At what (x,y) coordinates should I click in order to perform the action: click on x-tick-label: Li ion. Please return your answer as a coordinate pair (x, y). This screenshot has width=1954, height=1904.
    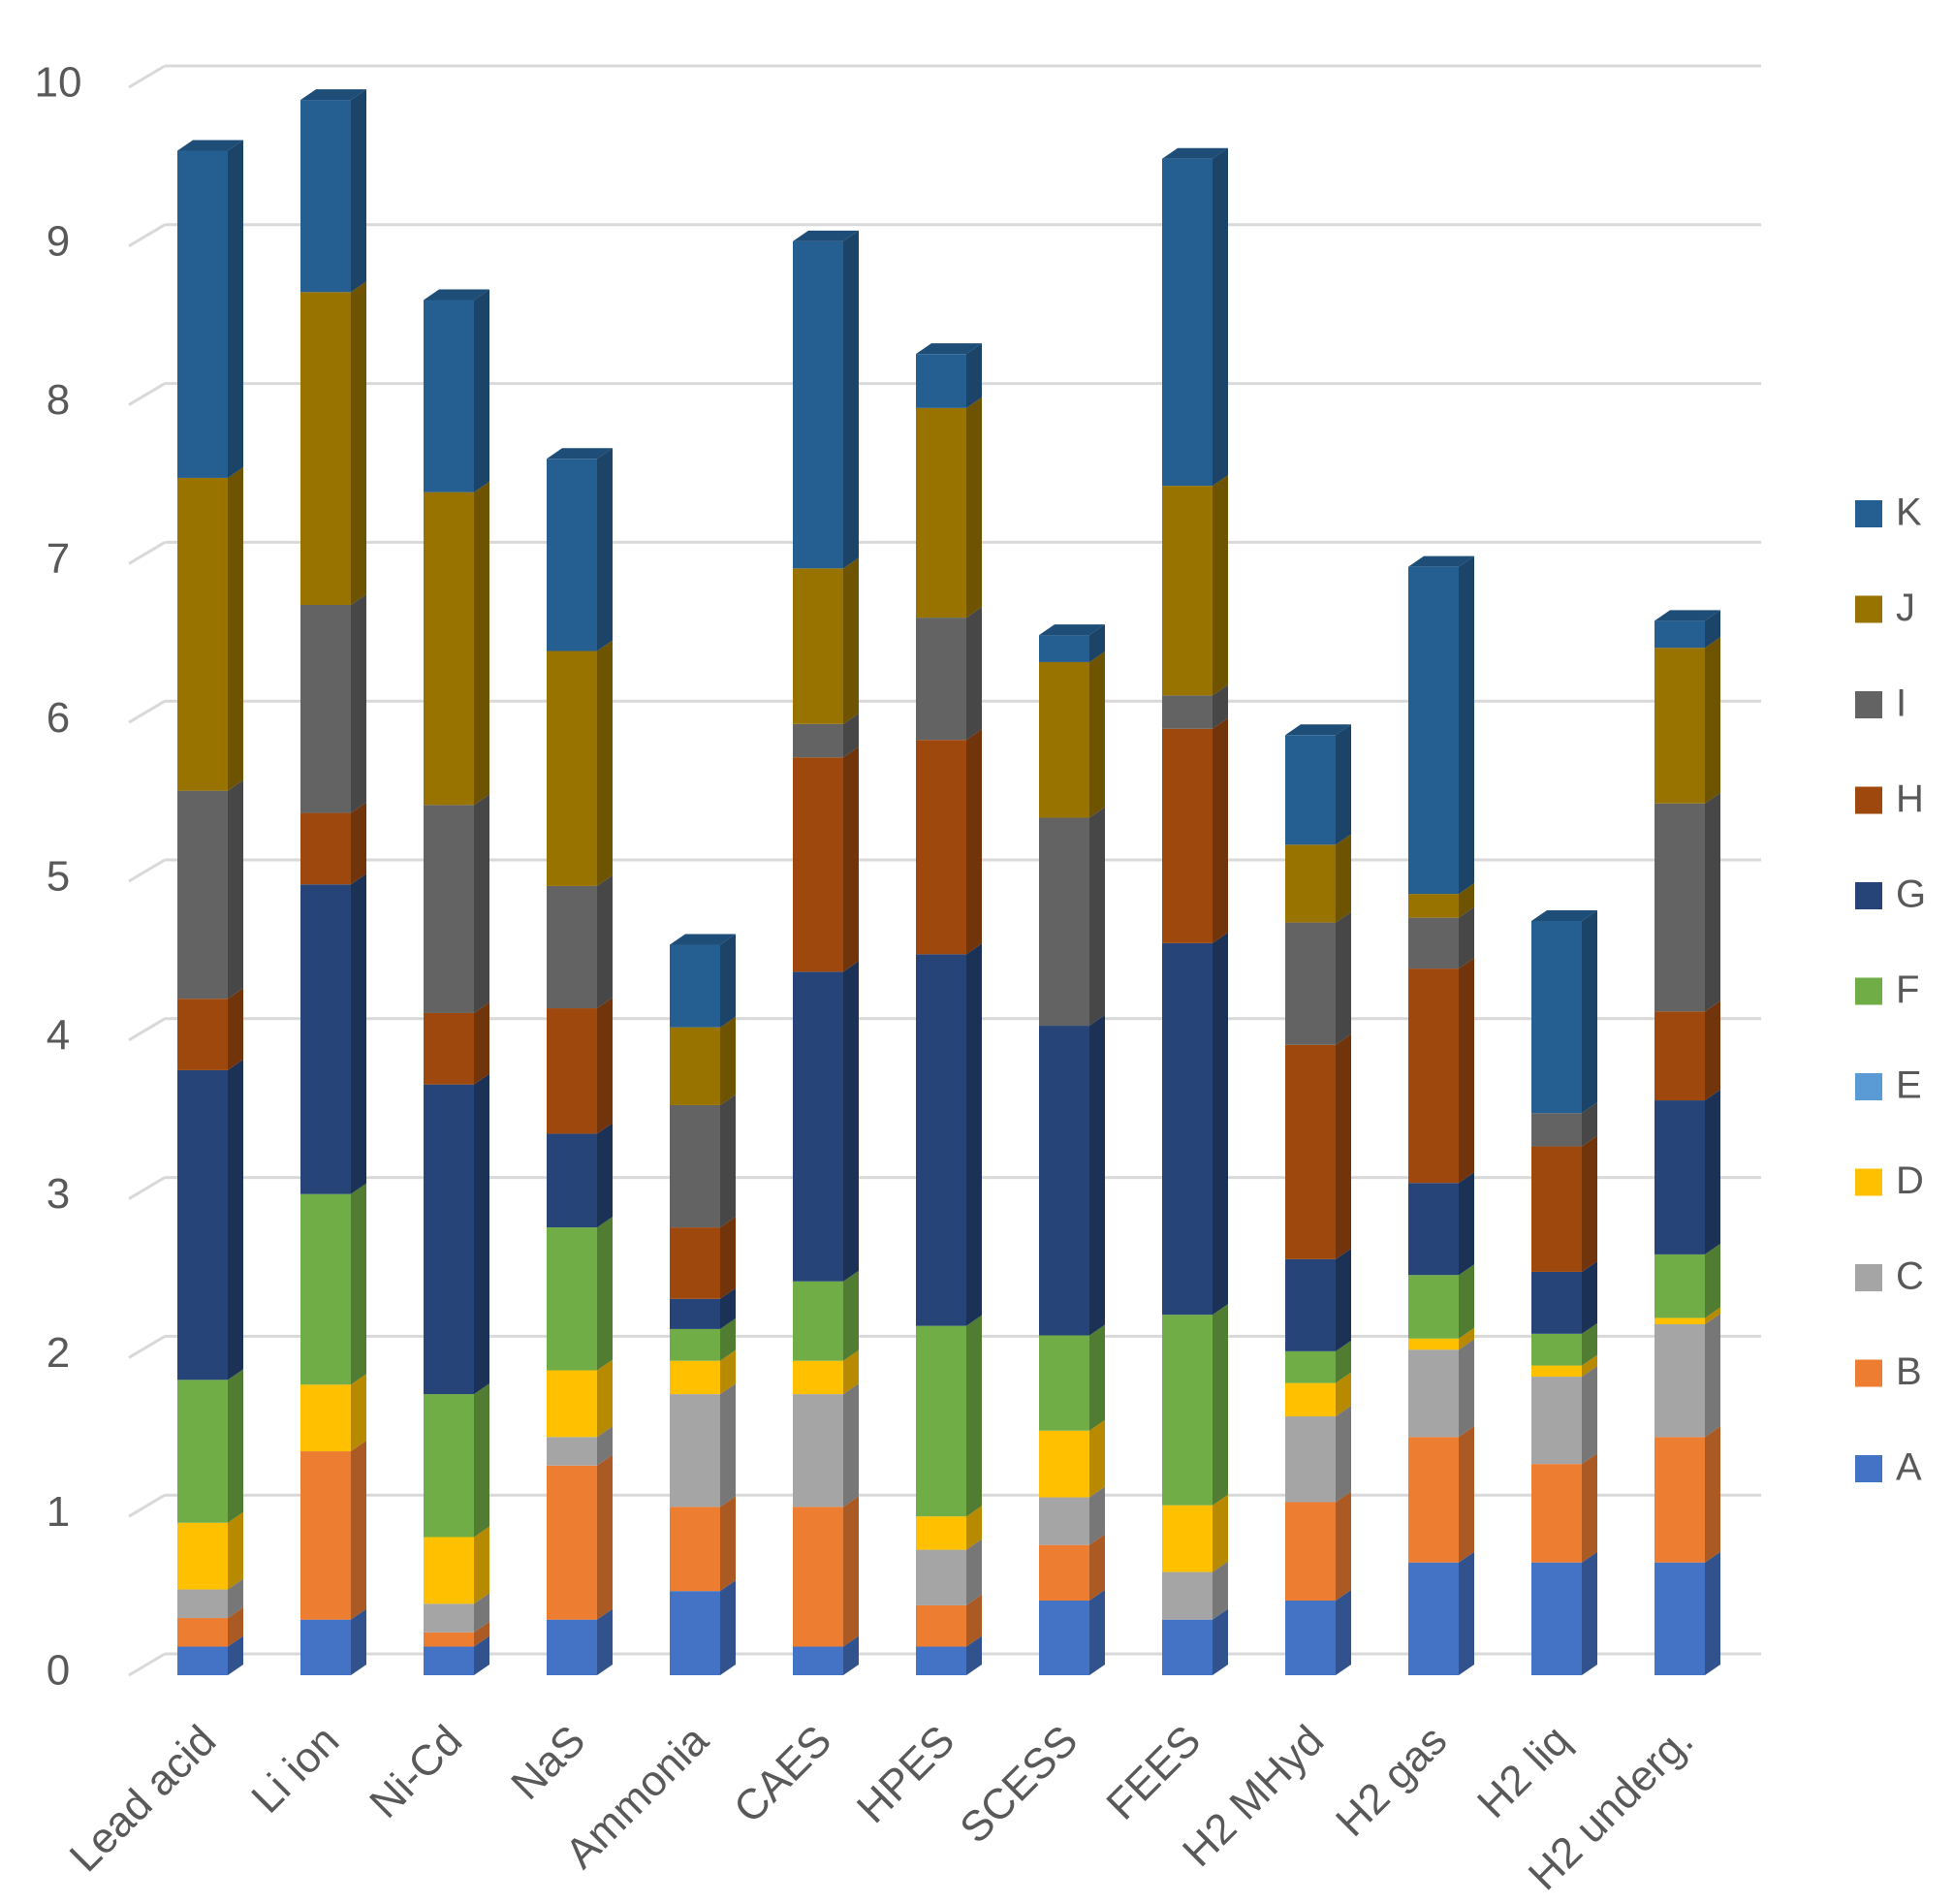
    Looking at the image, I should click on (295, 1770).